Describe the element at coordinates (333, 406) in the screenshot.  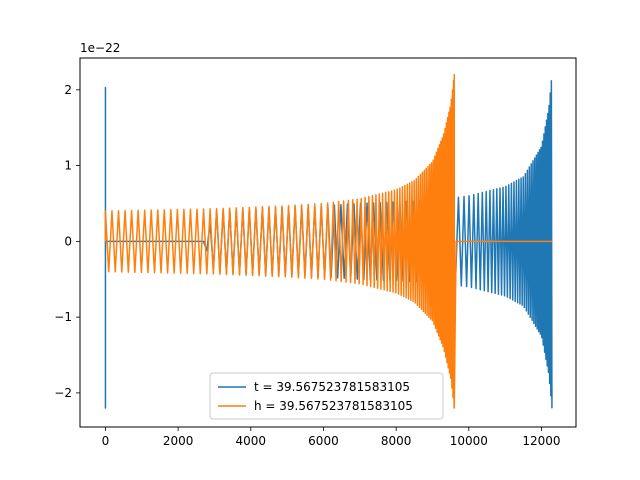
I see `legend-label: h = 39.567523781583105` at that location.